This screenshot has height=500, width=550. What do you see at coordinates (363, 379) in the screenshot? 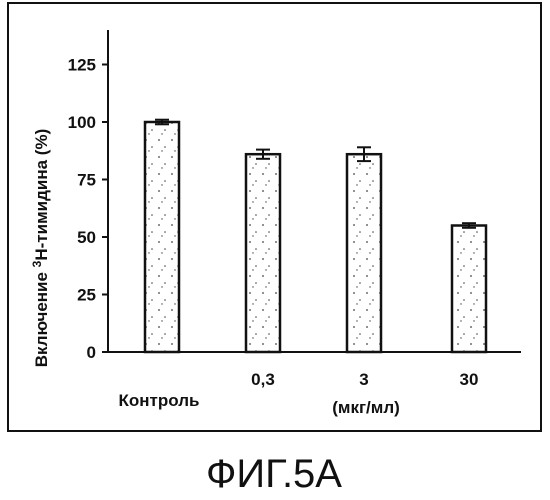
I see `x-category-label: 3` at bounding box center [363, 379].